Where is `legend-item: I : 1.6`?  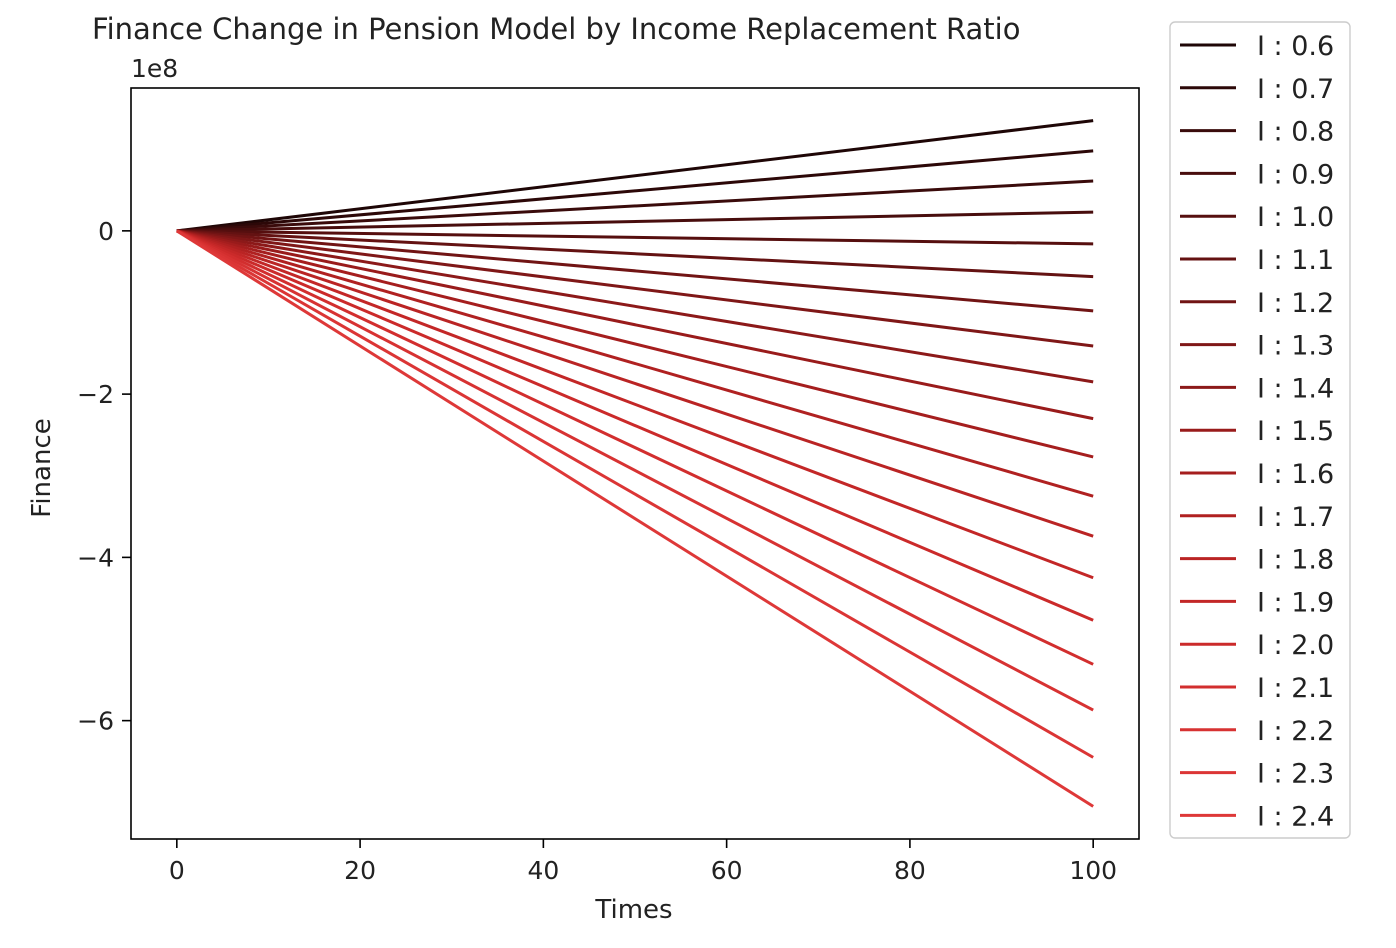
legend-item: I : 1.6 is located at coordinates (1257, 474).